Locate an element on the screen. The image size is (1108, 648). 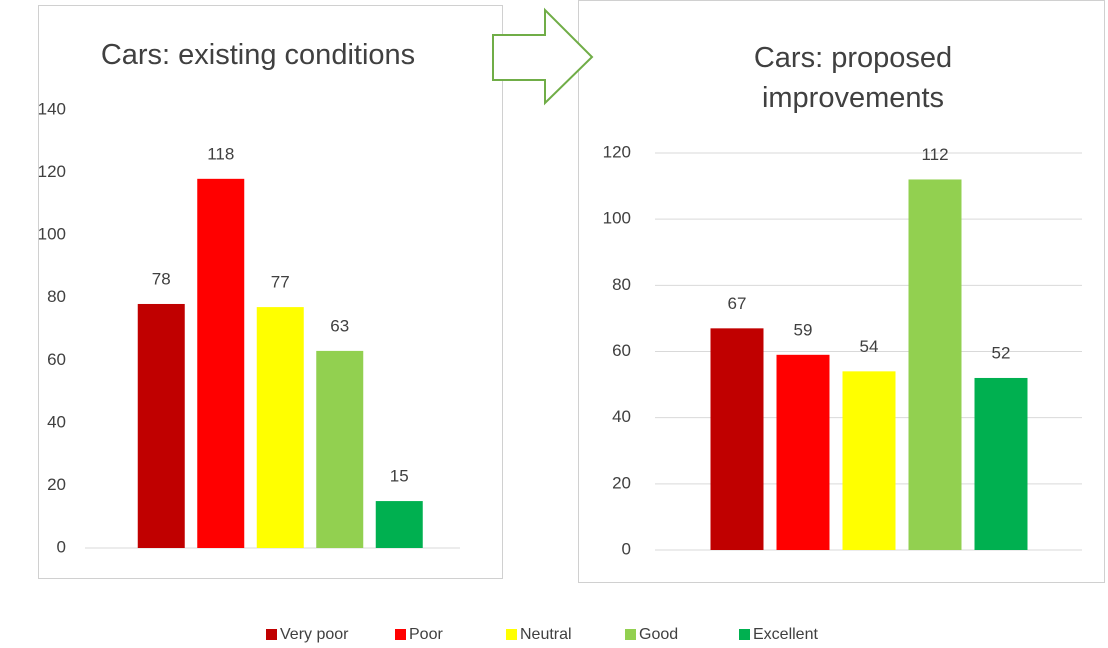
data-label: 77 is located at coordinates (280, 282).